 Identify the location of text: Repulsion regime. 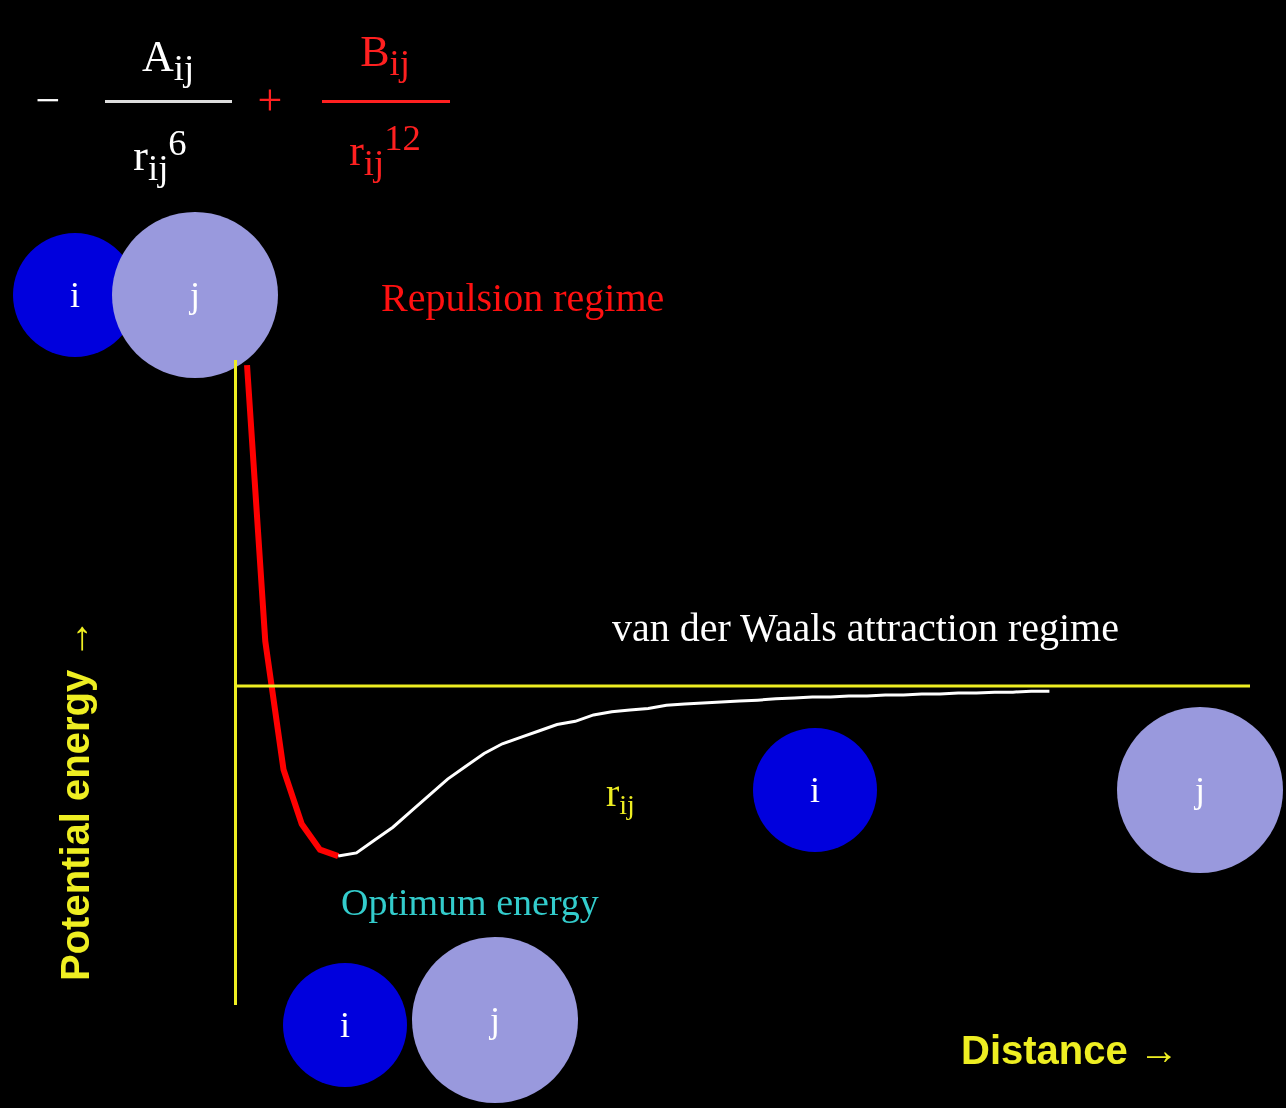
(523, 297).